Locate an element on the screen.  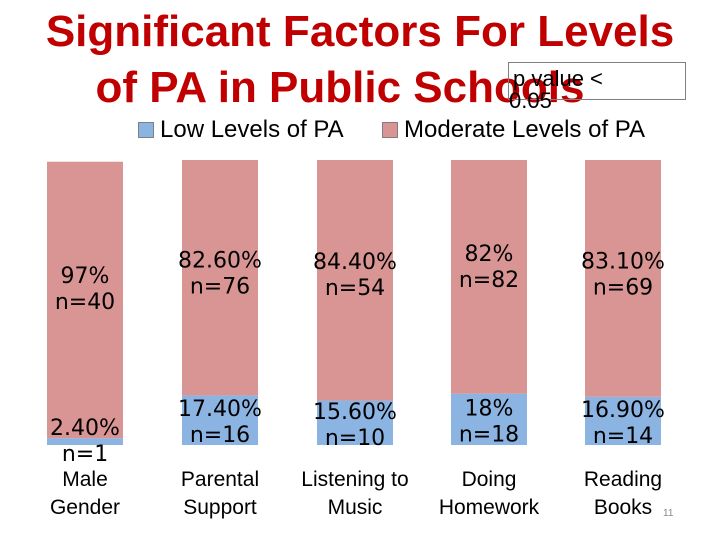
data-label-moderate-parental-support-percent: 82.60% is located at coordinates (220, 261).